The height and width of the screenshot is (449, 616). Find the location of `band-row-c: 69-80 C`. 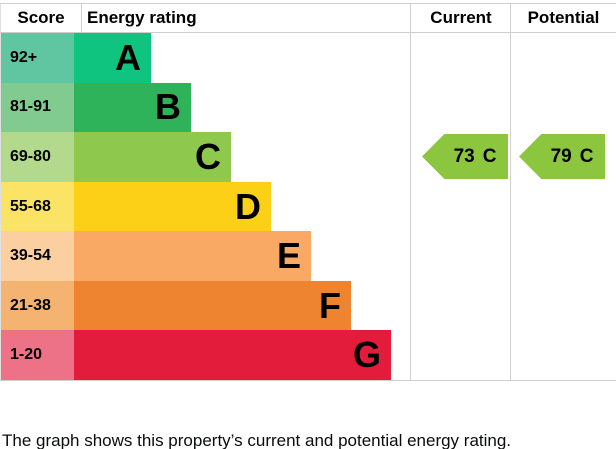

band-row-c: 69-80 C is located at coordinates (308, 157).